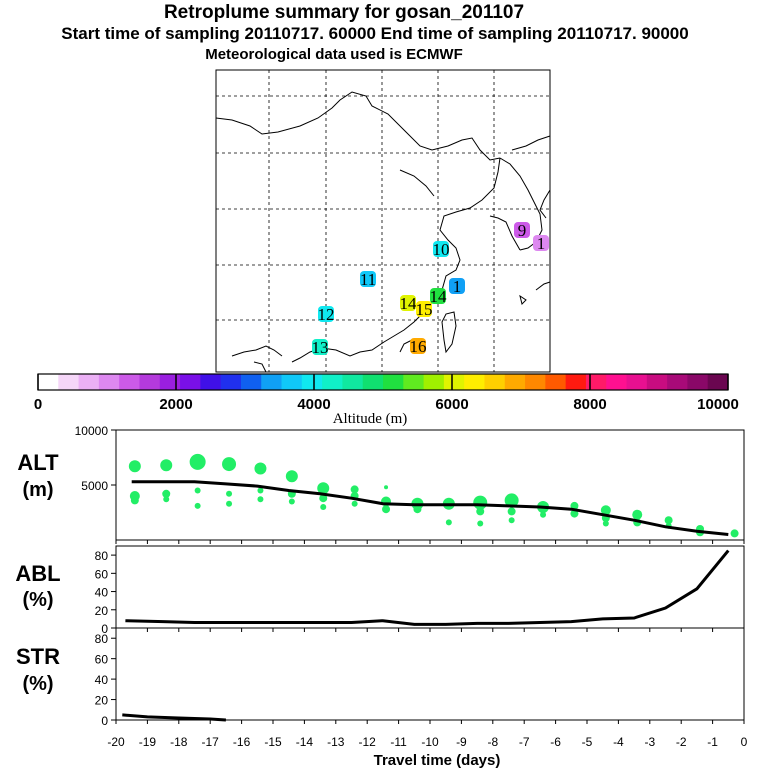 This screenshot has height=768, width=768. Describe the element at coordinates (104, 721) in the screenshot. I see `y-tick-label: 0` at that location.